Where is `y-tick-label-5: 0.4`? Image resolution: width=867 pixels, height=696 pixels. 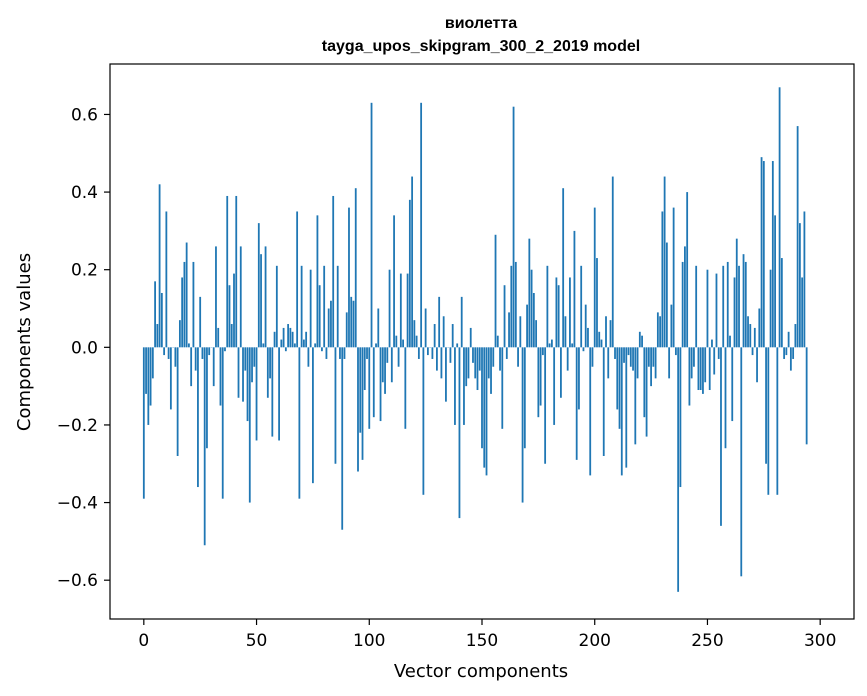
y-tick-label-5: 0.4 is located at coordinates (84, 193).